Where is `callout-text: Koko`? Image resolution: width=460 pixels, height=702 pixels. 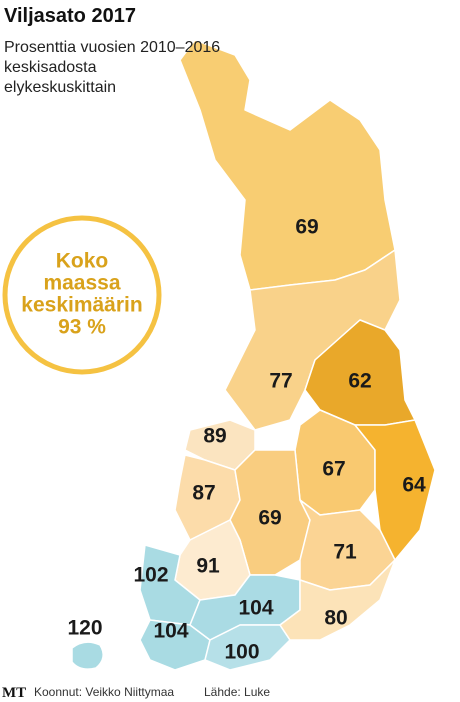
callout-text: Koko is located at coordinates (82, 261).